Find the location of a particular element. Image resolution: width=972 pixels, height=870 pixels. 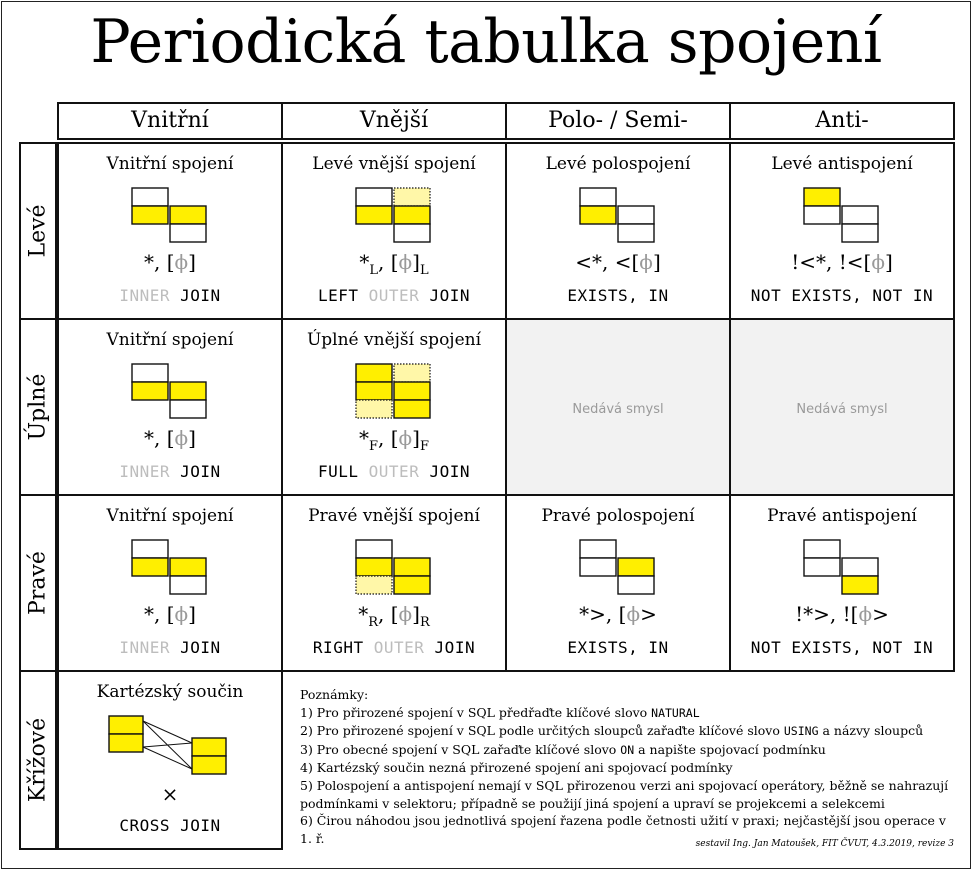

algebra-notation: *R, [ϕ]R is located at coordinates (394, 616).